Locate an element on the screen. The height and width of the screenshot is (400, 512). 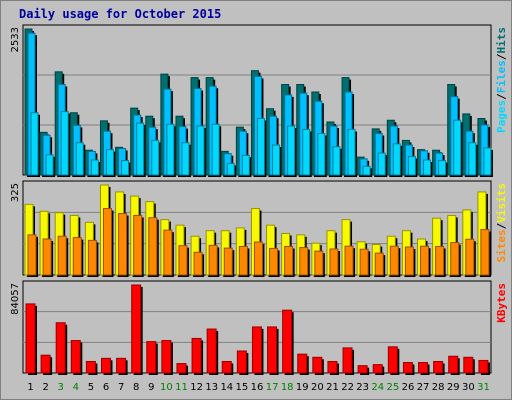
legend-entry: Sites is located at coordinates (501, 245).